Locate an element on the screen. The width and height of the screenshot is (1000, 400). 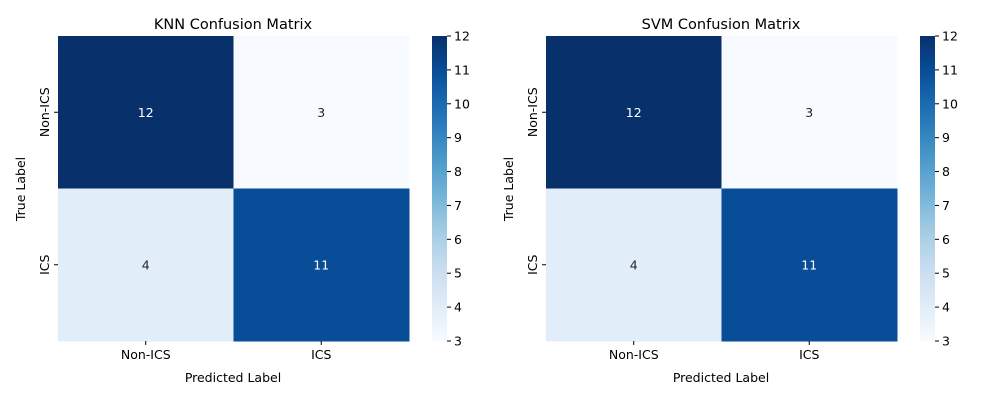
knn-colorbar-tick-label-2: 5 is located at coordinates (458, 273).